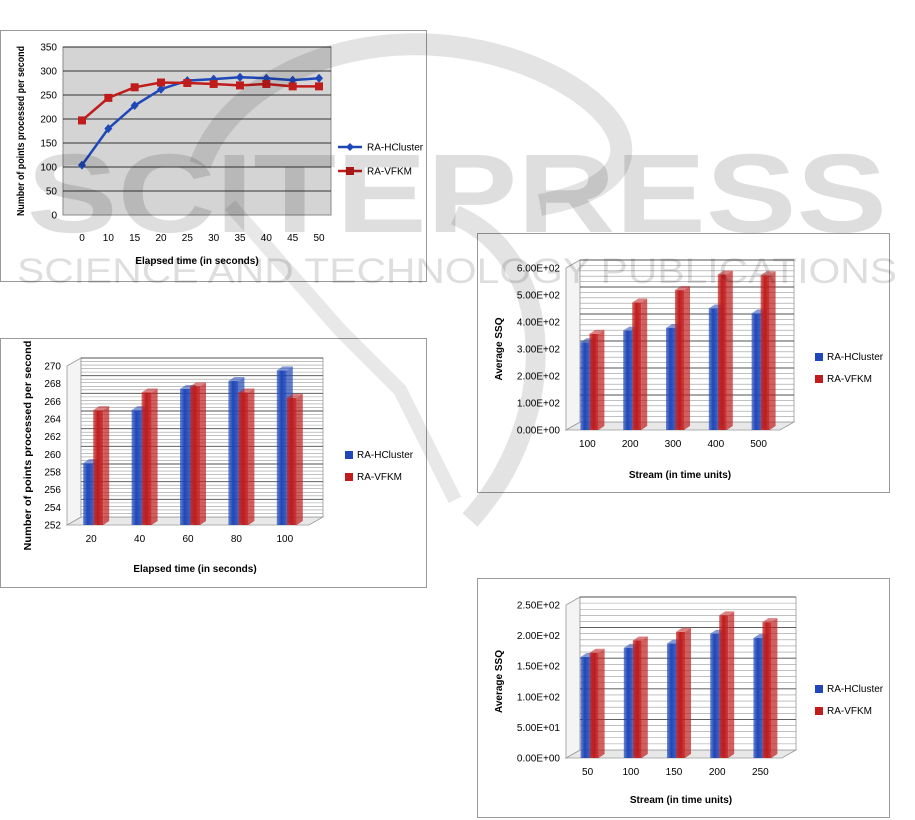  What do you see at coordinates (196, 261) in the screenshot?
I see `x-axis-title: Elapsed time (in seconds)` at bounding box center [196, 261].